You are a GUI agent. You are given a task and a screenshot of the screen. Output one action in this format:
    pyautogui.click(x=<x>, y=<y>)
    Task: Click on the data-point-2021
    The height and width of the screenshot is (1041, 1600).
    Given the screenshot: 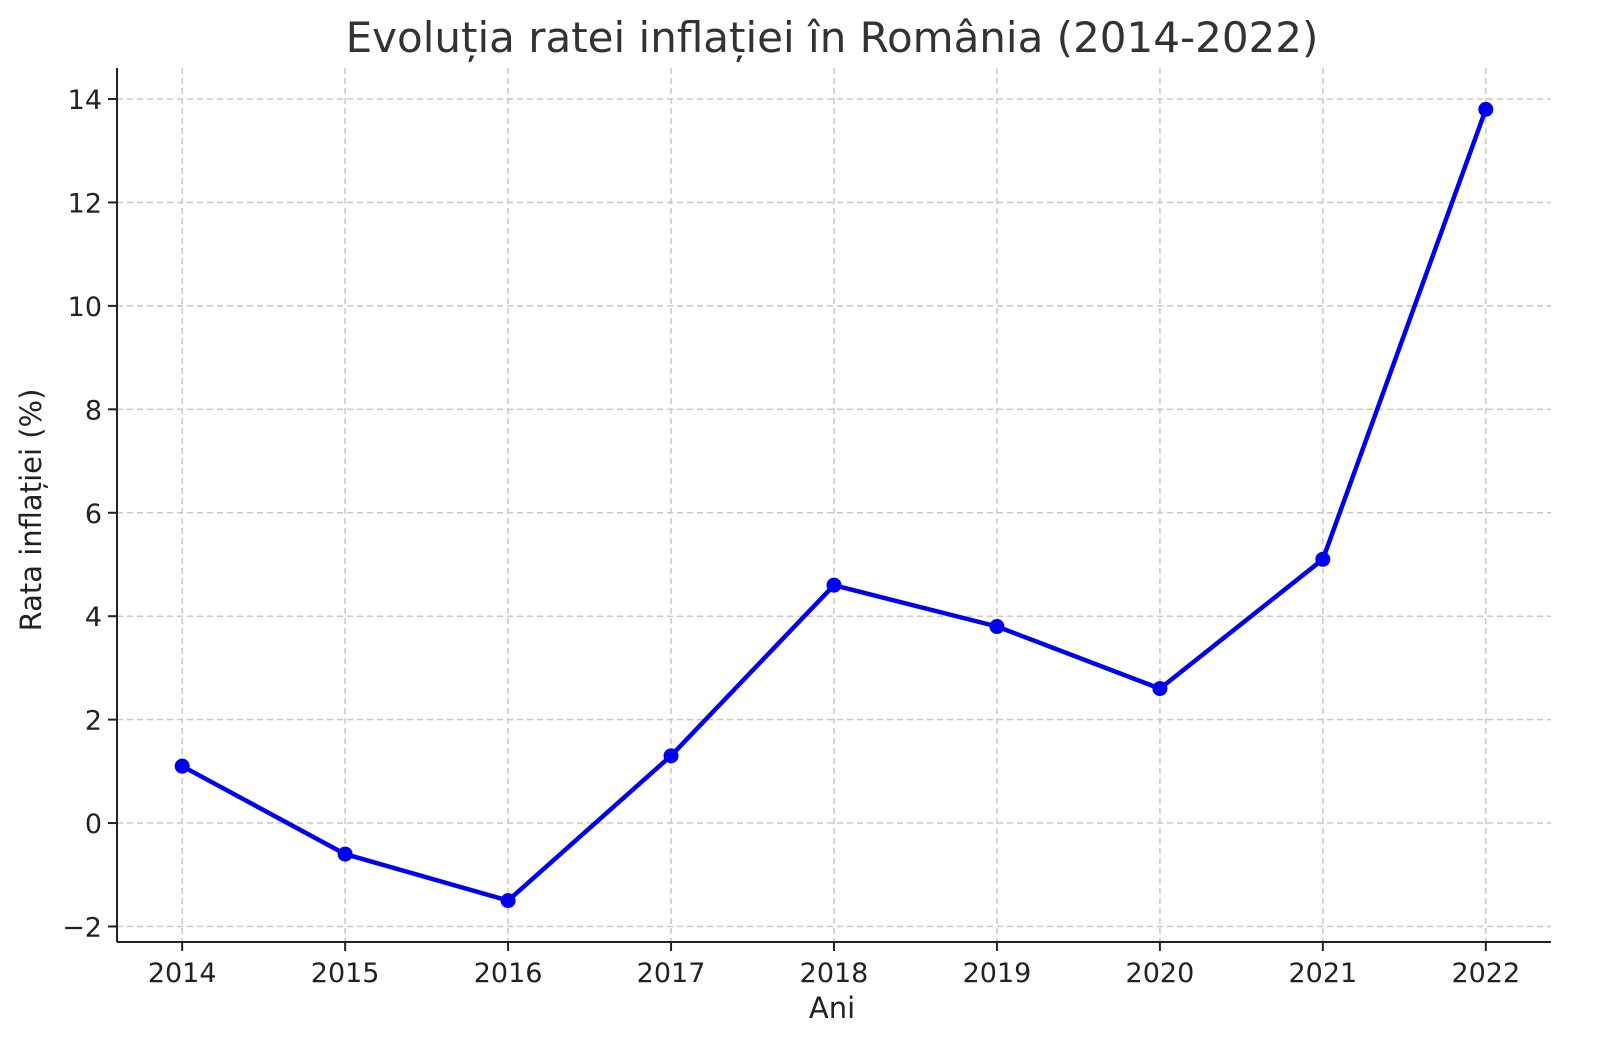 What is the action you would take?
    pyautogui.click(x=1323, y=559)
    